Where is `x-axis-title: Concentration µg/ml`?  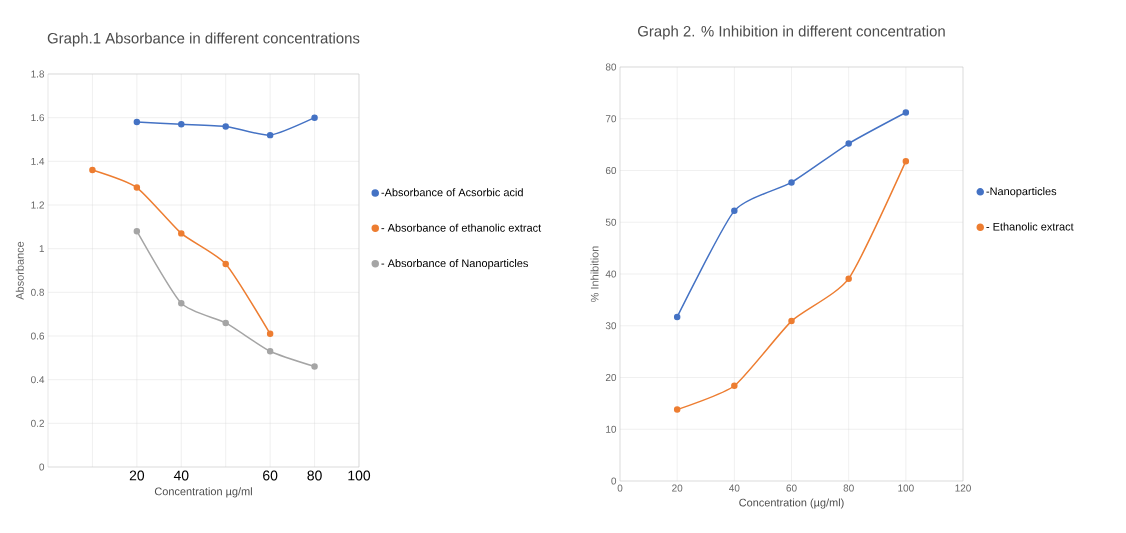 x-axis-title: Concentration µg/ml is located at coordinates (203, 492).